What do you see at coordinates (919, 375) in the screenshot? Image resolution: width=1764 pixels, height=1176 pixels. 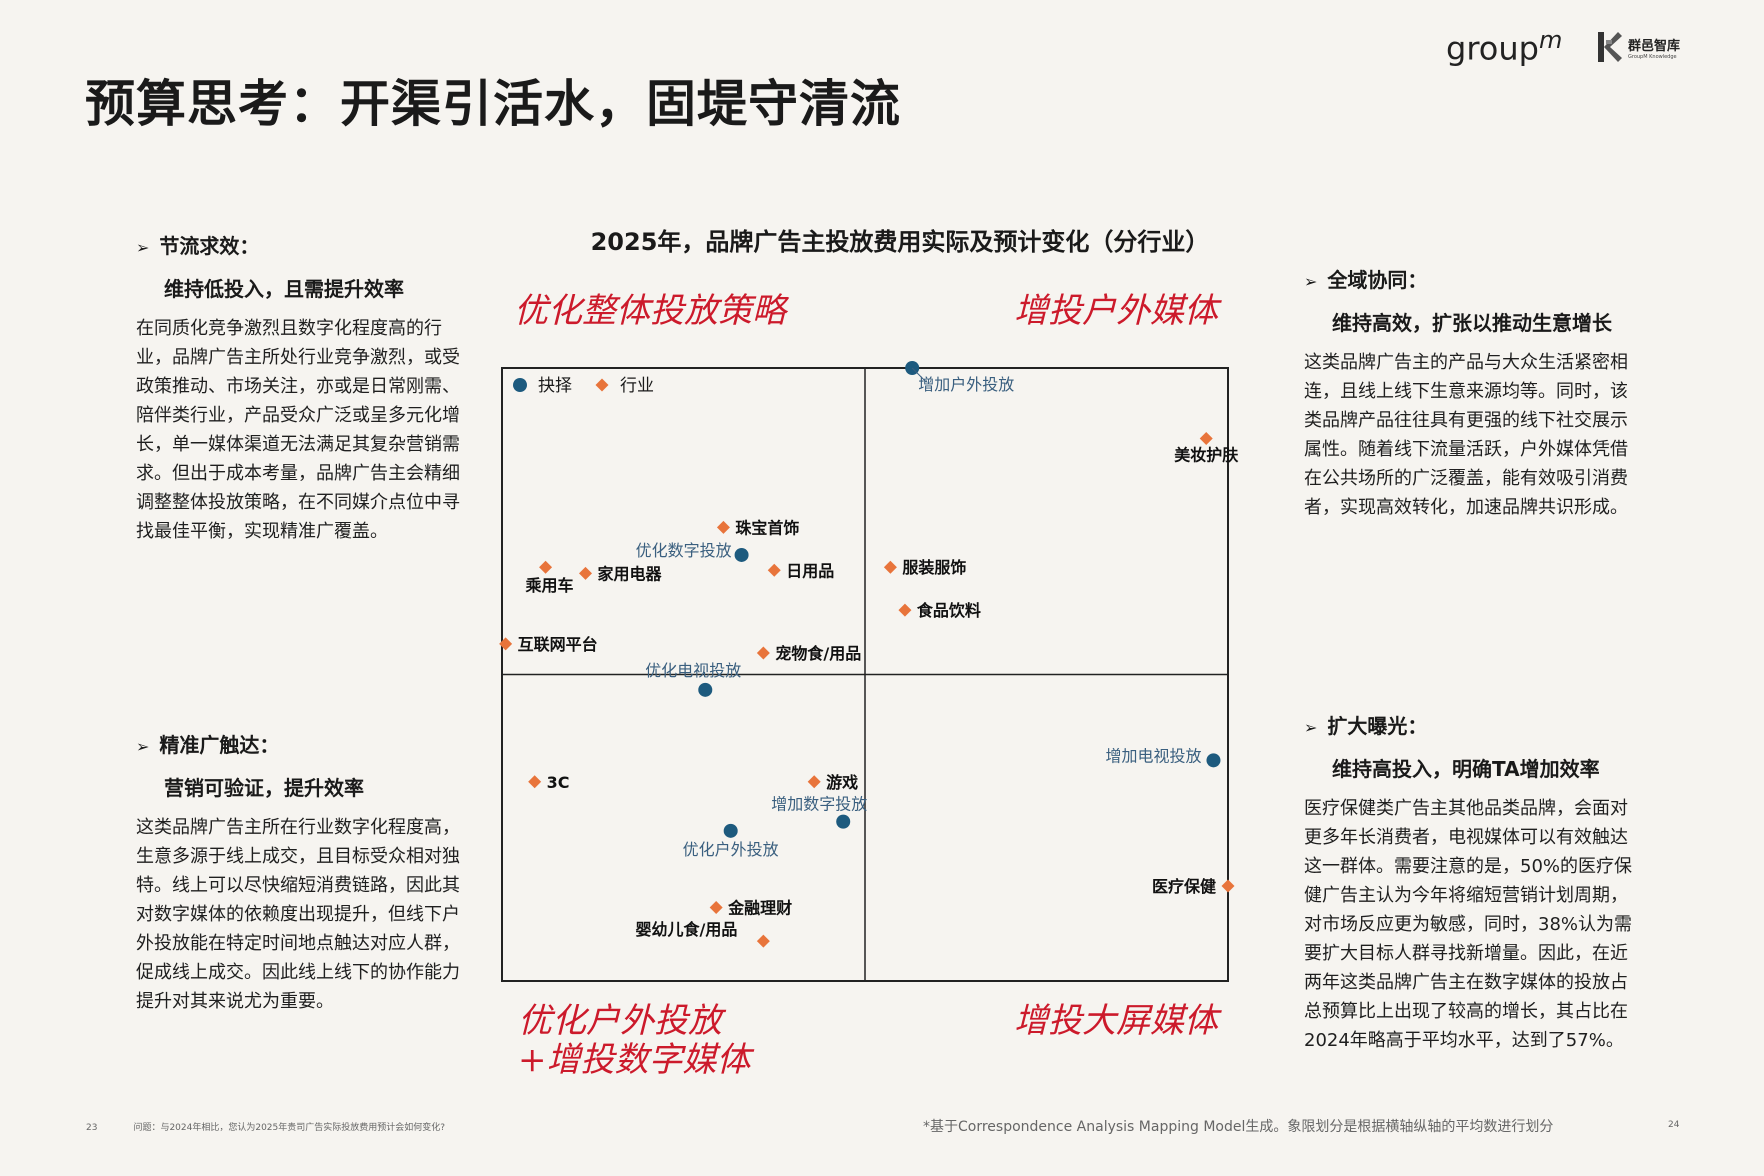 I see `leader-line` at bounding box center [919, 375].